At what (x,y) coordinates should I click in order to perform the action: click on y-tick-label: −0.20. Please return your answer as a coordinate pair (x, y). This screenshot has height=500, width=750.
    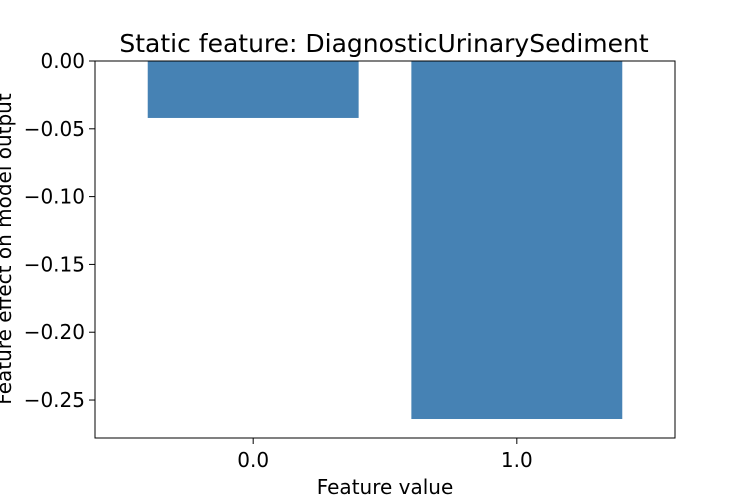
    Looking at the image, I should click on (54, 332).